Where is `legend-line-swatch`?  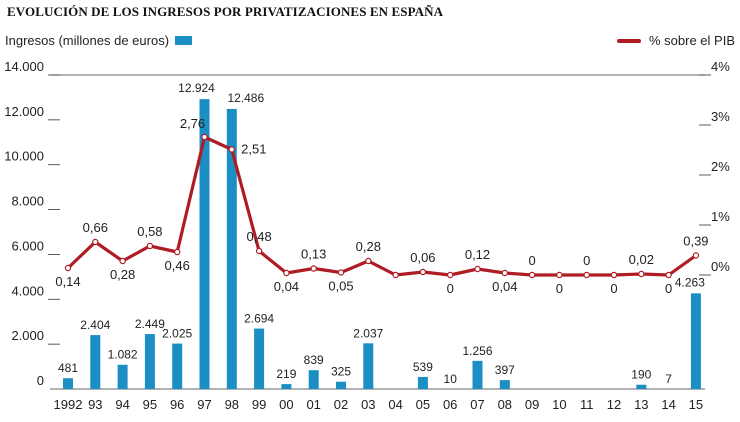 legend-line-swatch is located at coordinates (629, 40).